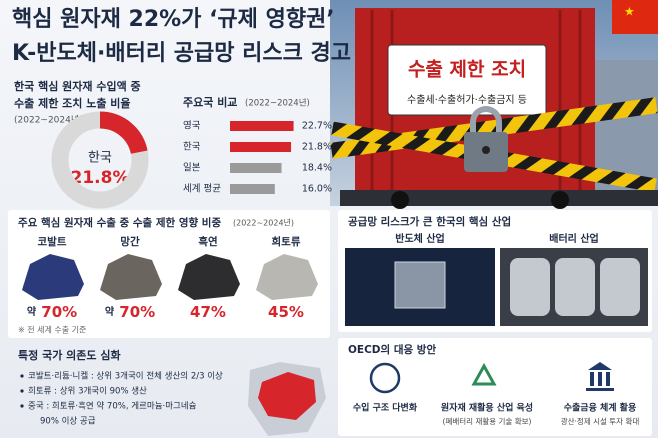 This screenshot has height=438, width=658. I want to click on map, so click(287, 399).